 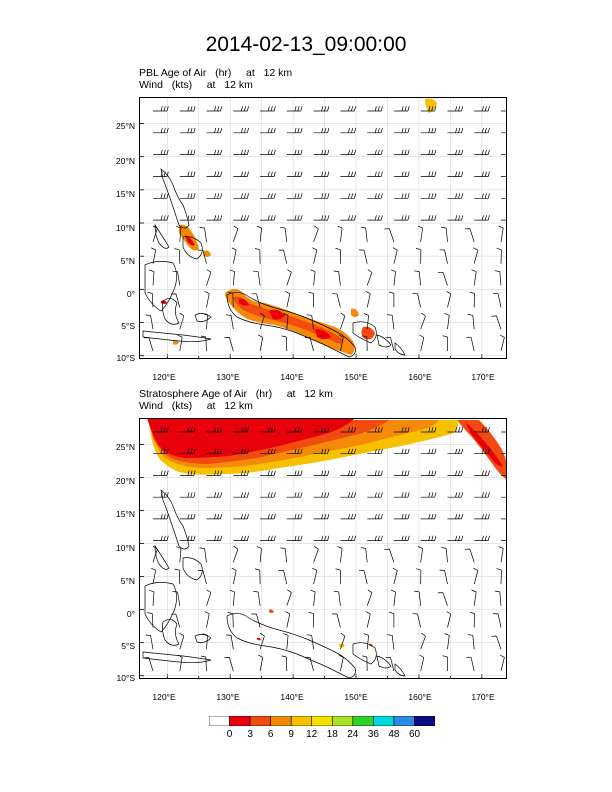 What do you see at coordinates (238, 406) in the screenshot?
I see `panel2-wind-level: 12 km` at bounding box center [238, 406].